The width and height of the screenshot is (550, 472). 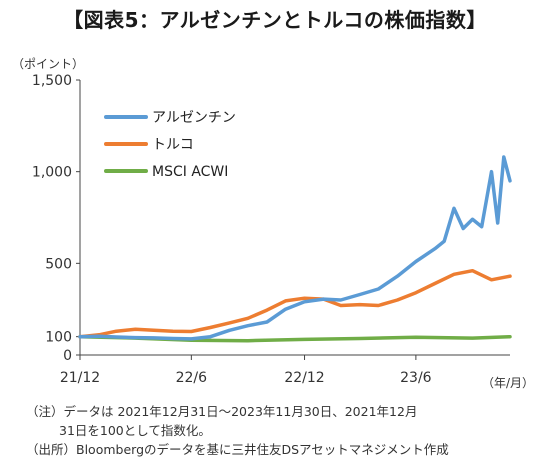 What do you see at coordinates (58, 338) in the screenshot?
I see `y-tick-label: 100` at bounding box center [58, 338].